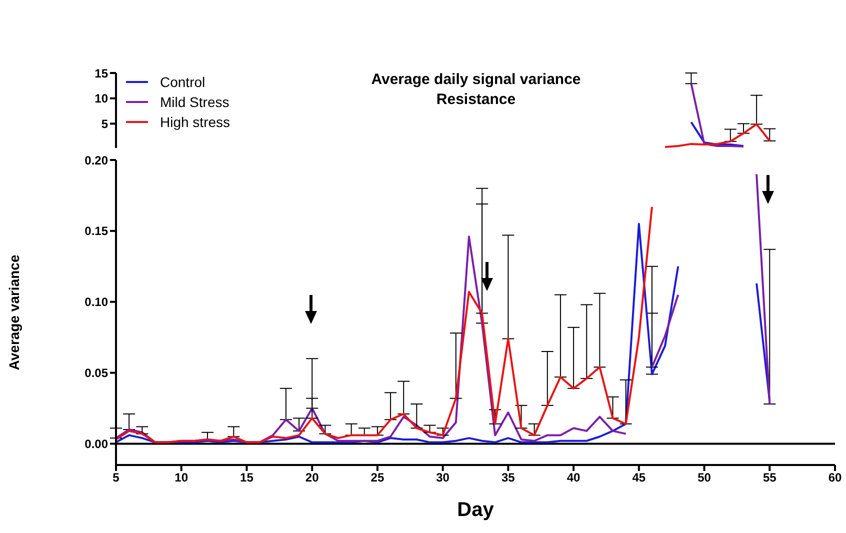  Describe the element at coordinates (96, 302) in the screenshot. I see `y-tick-label: 0.10` at that location.